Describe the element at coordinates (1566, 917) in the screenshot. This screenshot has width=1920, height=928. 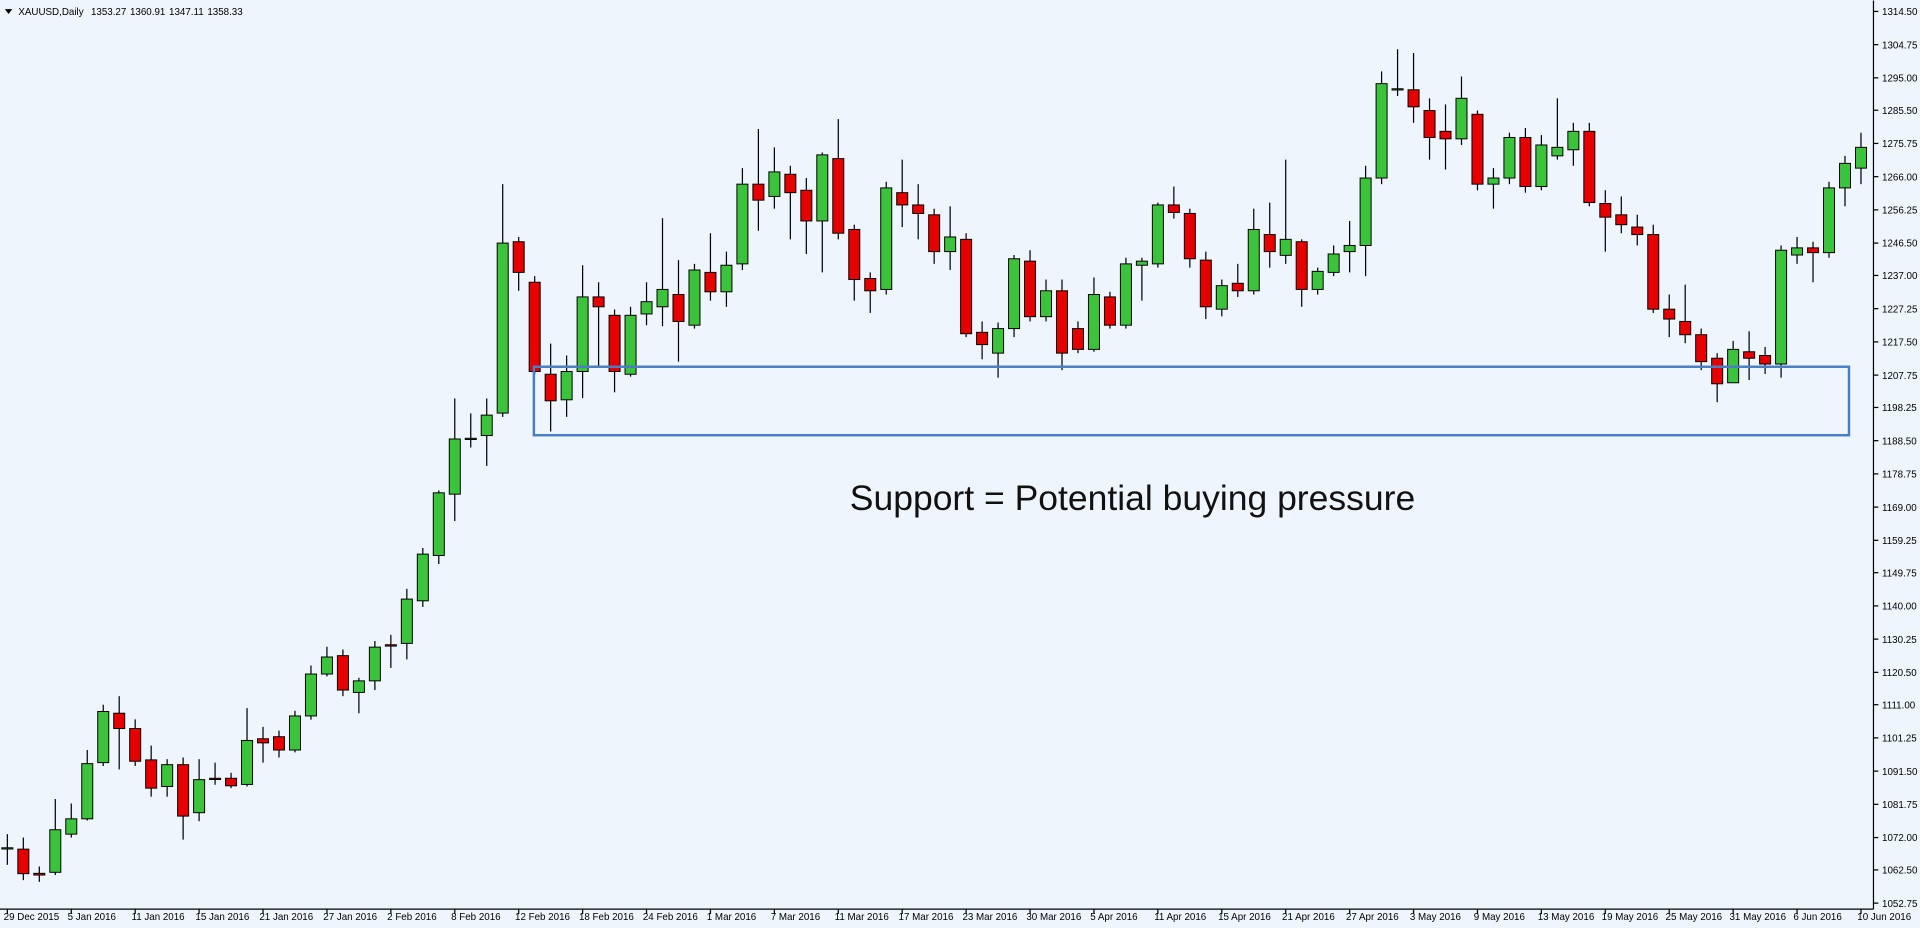
I see `x-tick-label: 13 May 2016` at that location.